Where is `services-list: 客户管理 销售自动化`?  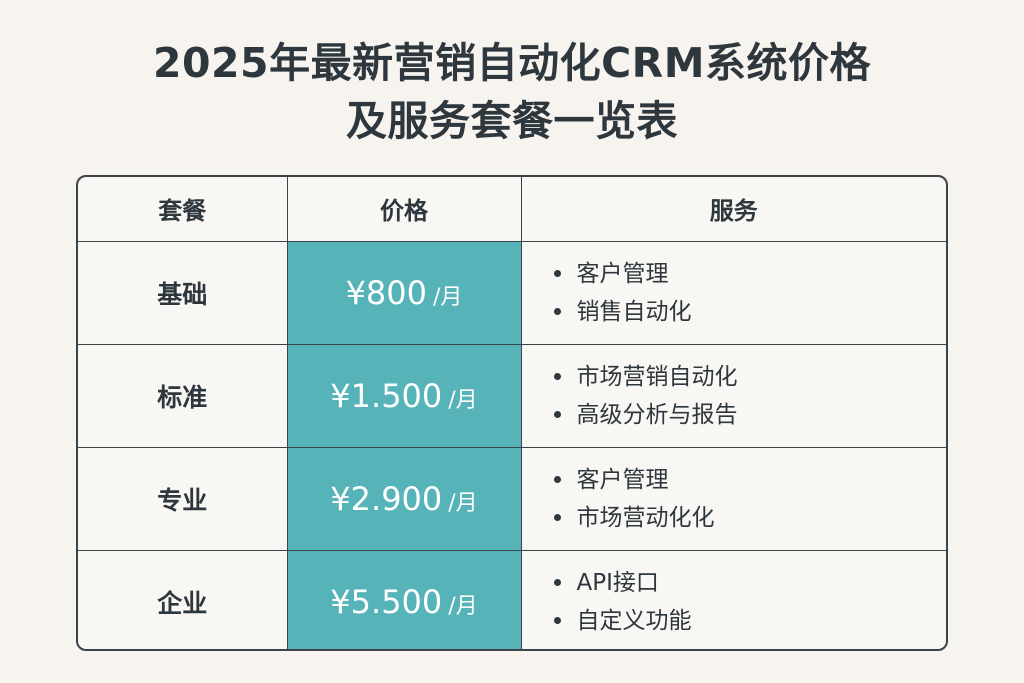 services-list: 客户管理 销售自动化 is located at coordinates (750, 293).